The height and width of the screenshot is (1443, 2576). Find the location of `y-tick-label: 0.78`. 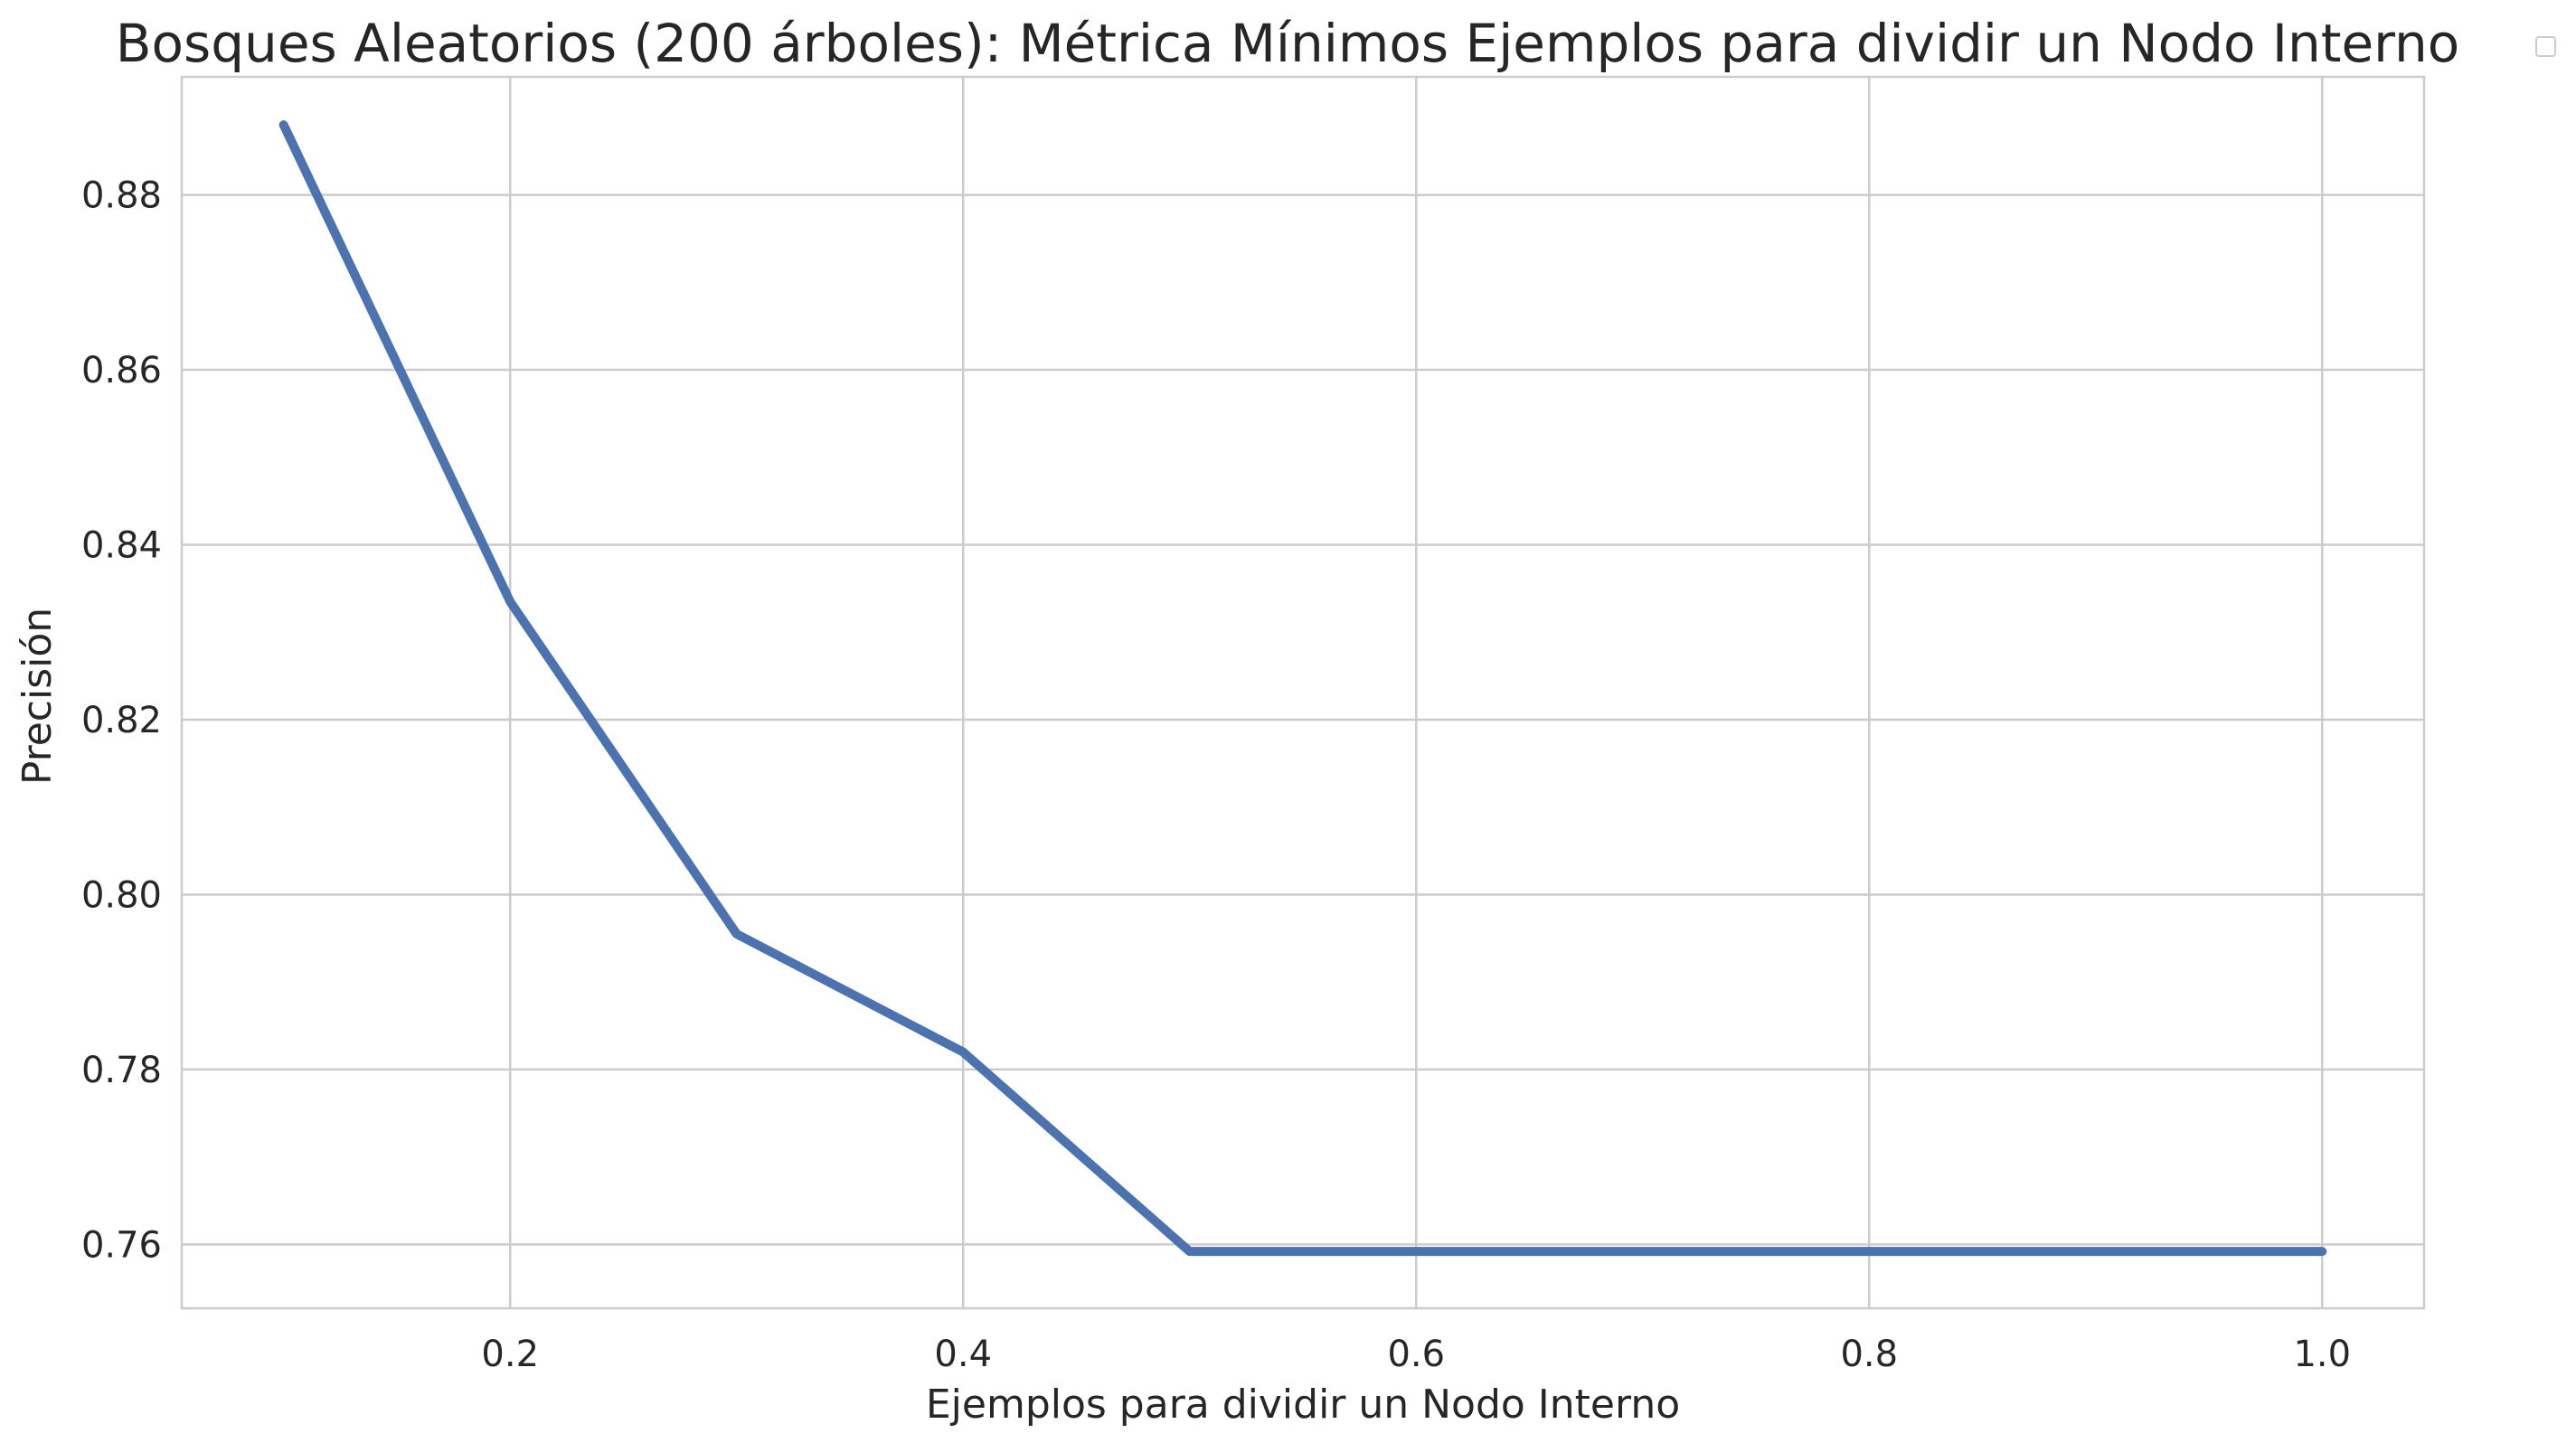

y-tick-label: 0.78 is located at coordinates (121, 1071).